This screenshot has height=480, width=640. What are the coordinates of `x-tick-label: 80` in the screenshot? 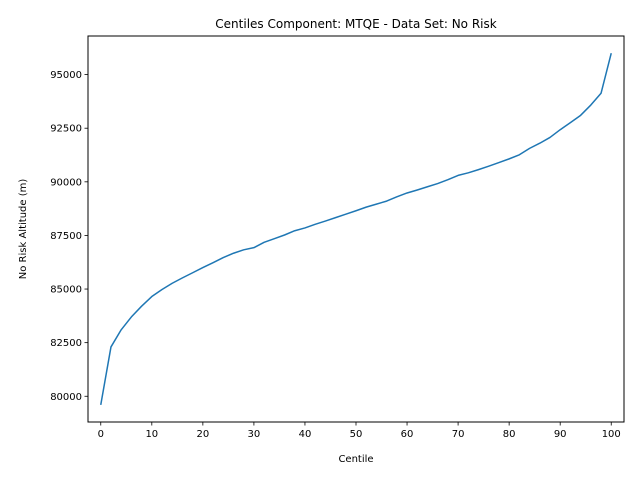 It's located at (509, 434).